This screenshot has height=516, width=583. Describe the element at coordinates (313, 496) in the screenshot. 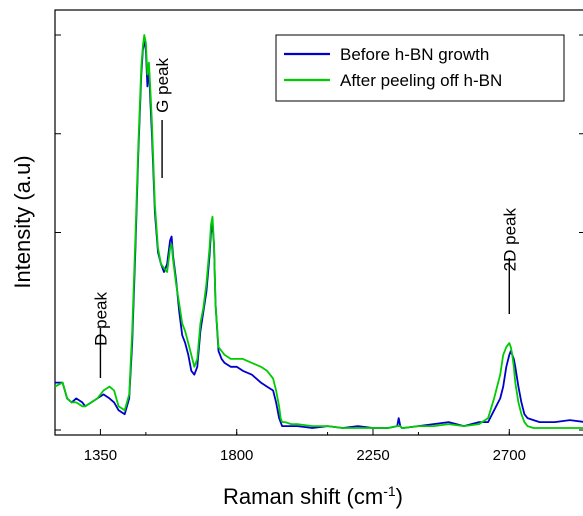

I see `x-axis-title: Raman shift (cm-1)` at that location.